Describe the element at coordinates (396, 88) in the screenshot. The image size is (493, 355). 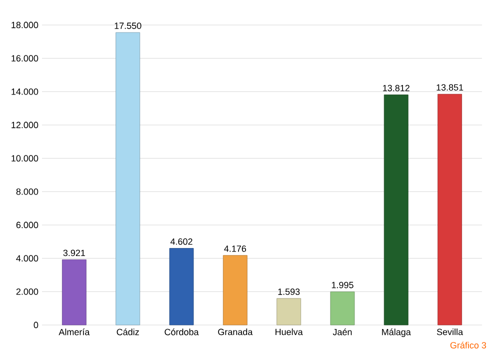
I see `data-label: 13.812` at that location.